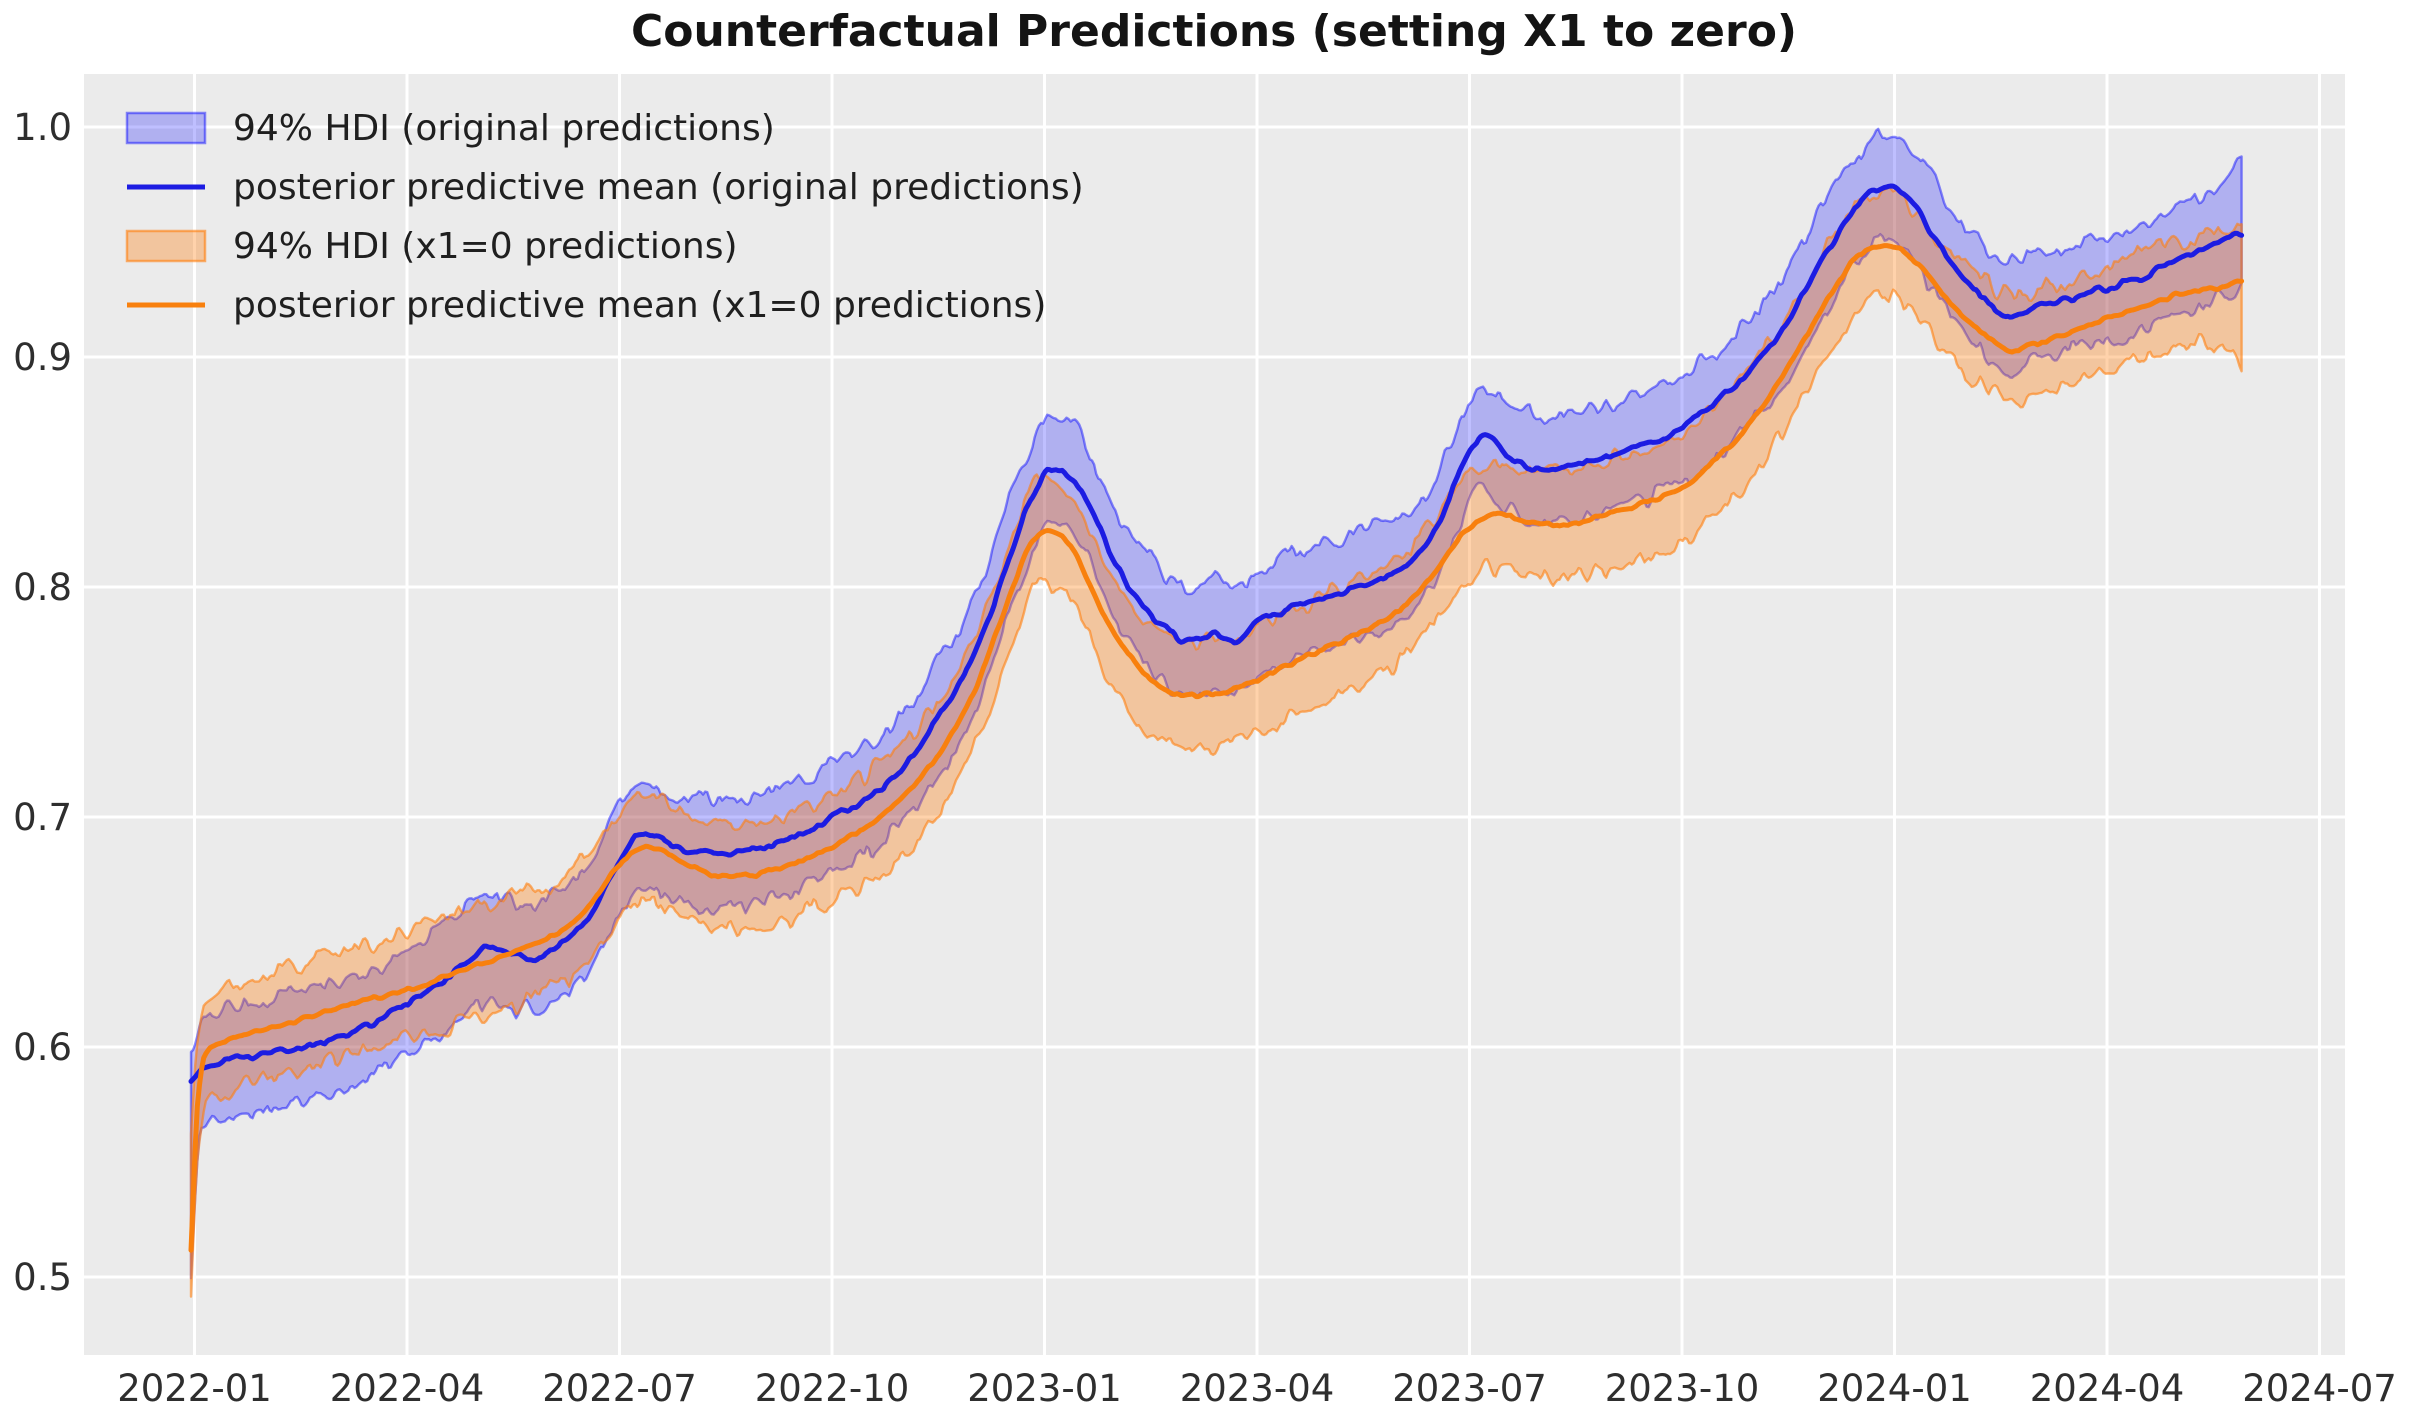 This screenshot has height=1423, width=2423. What do you see at coordinates (42, 817) in the screenshot?
I see `y-tick-label: 0.7` at bounding box center [42, 817].